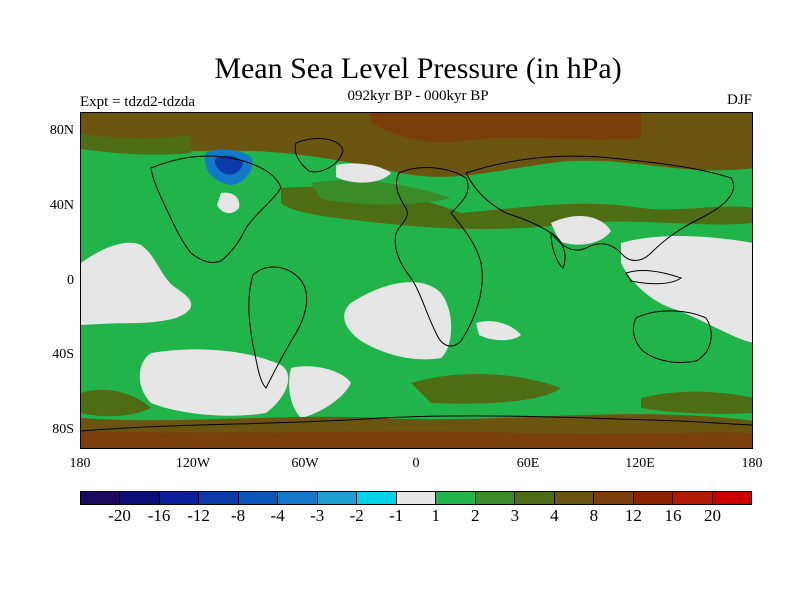 This screenshot has height=600, width=800. I want to click on usa-white-patch, so click(228, 203).